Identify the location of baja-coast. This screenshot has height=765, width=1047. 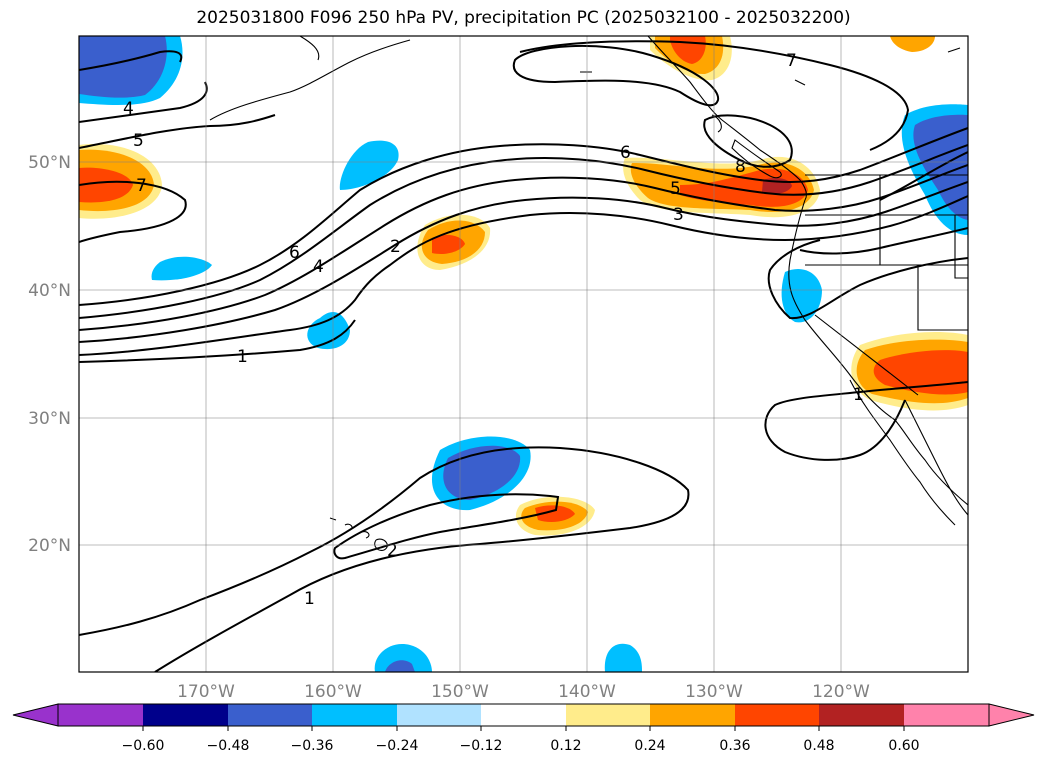
(902, 452).